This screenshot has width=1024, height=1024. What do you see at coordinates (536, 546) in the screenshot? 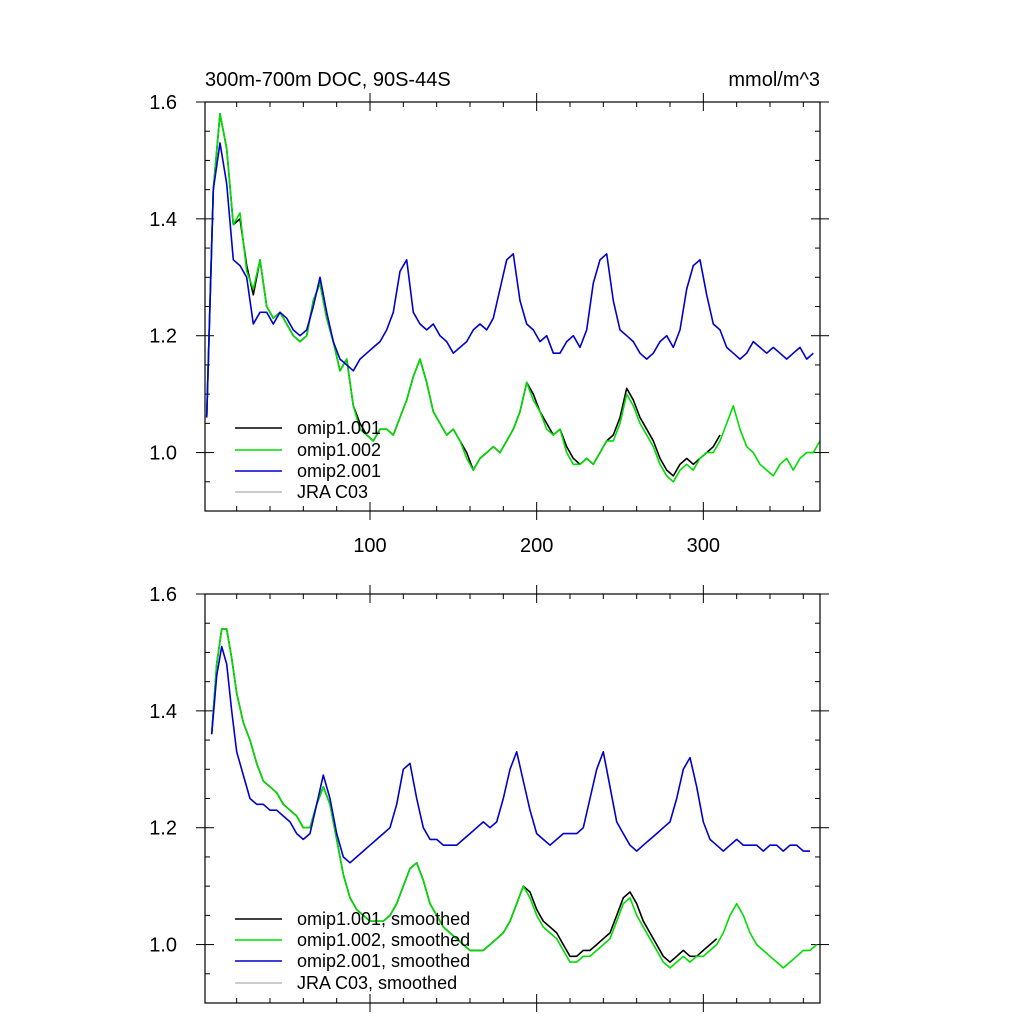
I see `x-tick-label: 200` at bounding box center [536, 546].